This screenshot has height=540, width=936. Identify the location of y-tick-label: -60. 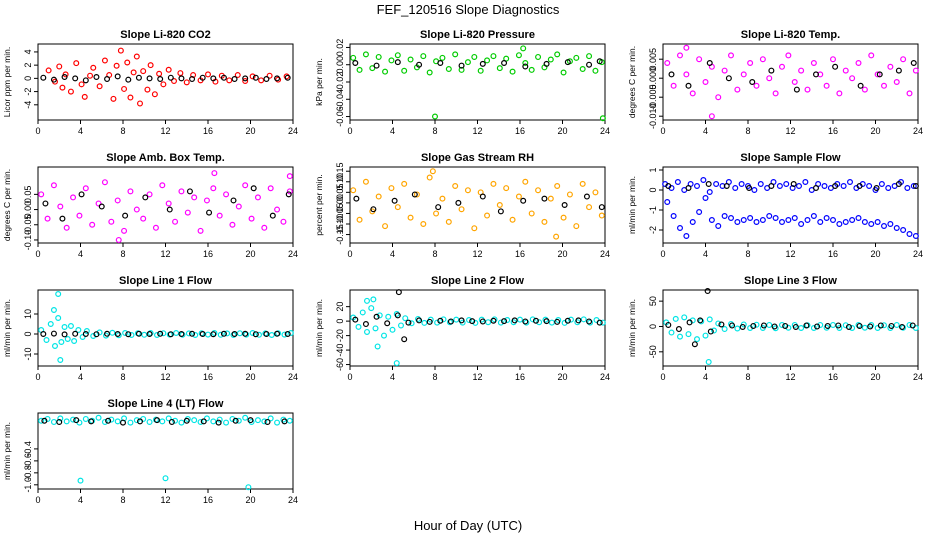
(340, 364).